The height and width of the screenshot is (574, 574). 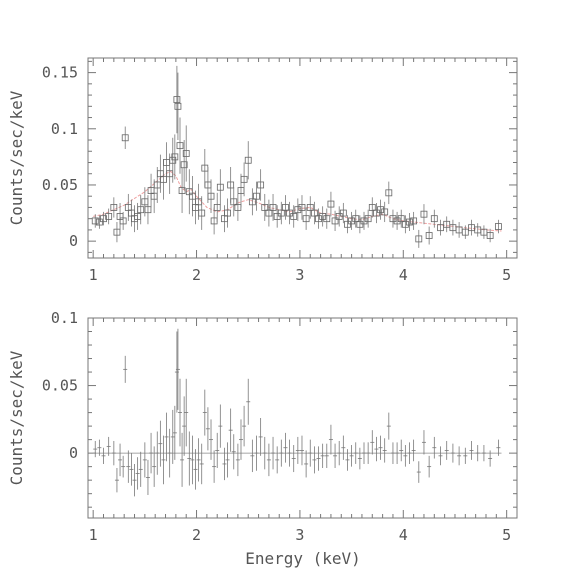 I want to click on top-x-tick-label: 5, so click(x=506, y=275).